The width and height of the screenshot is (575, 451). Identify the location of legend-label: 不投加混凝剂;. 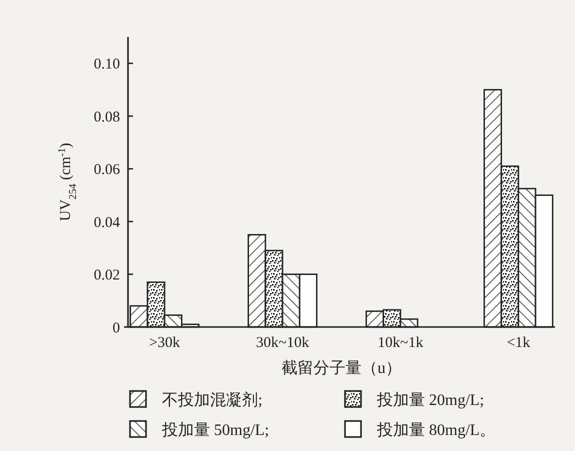
(212, 400).